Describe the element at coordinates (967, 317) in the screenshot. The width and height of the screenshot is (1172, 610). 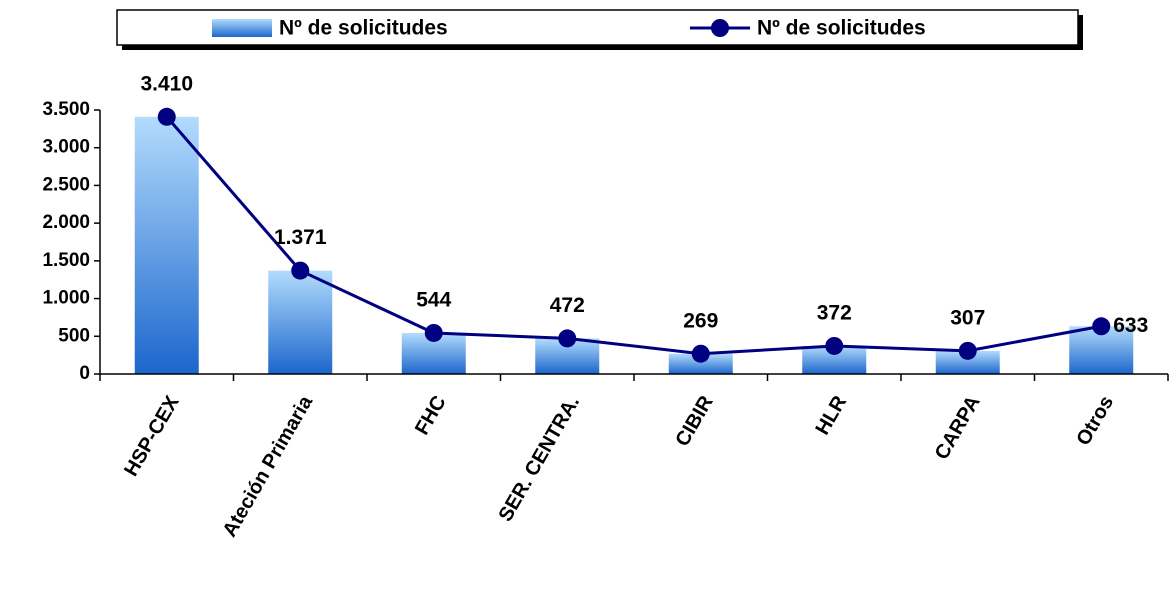
I see `data-label: 307` at that location.